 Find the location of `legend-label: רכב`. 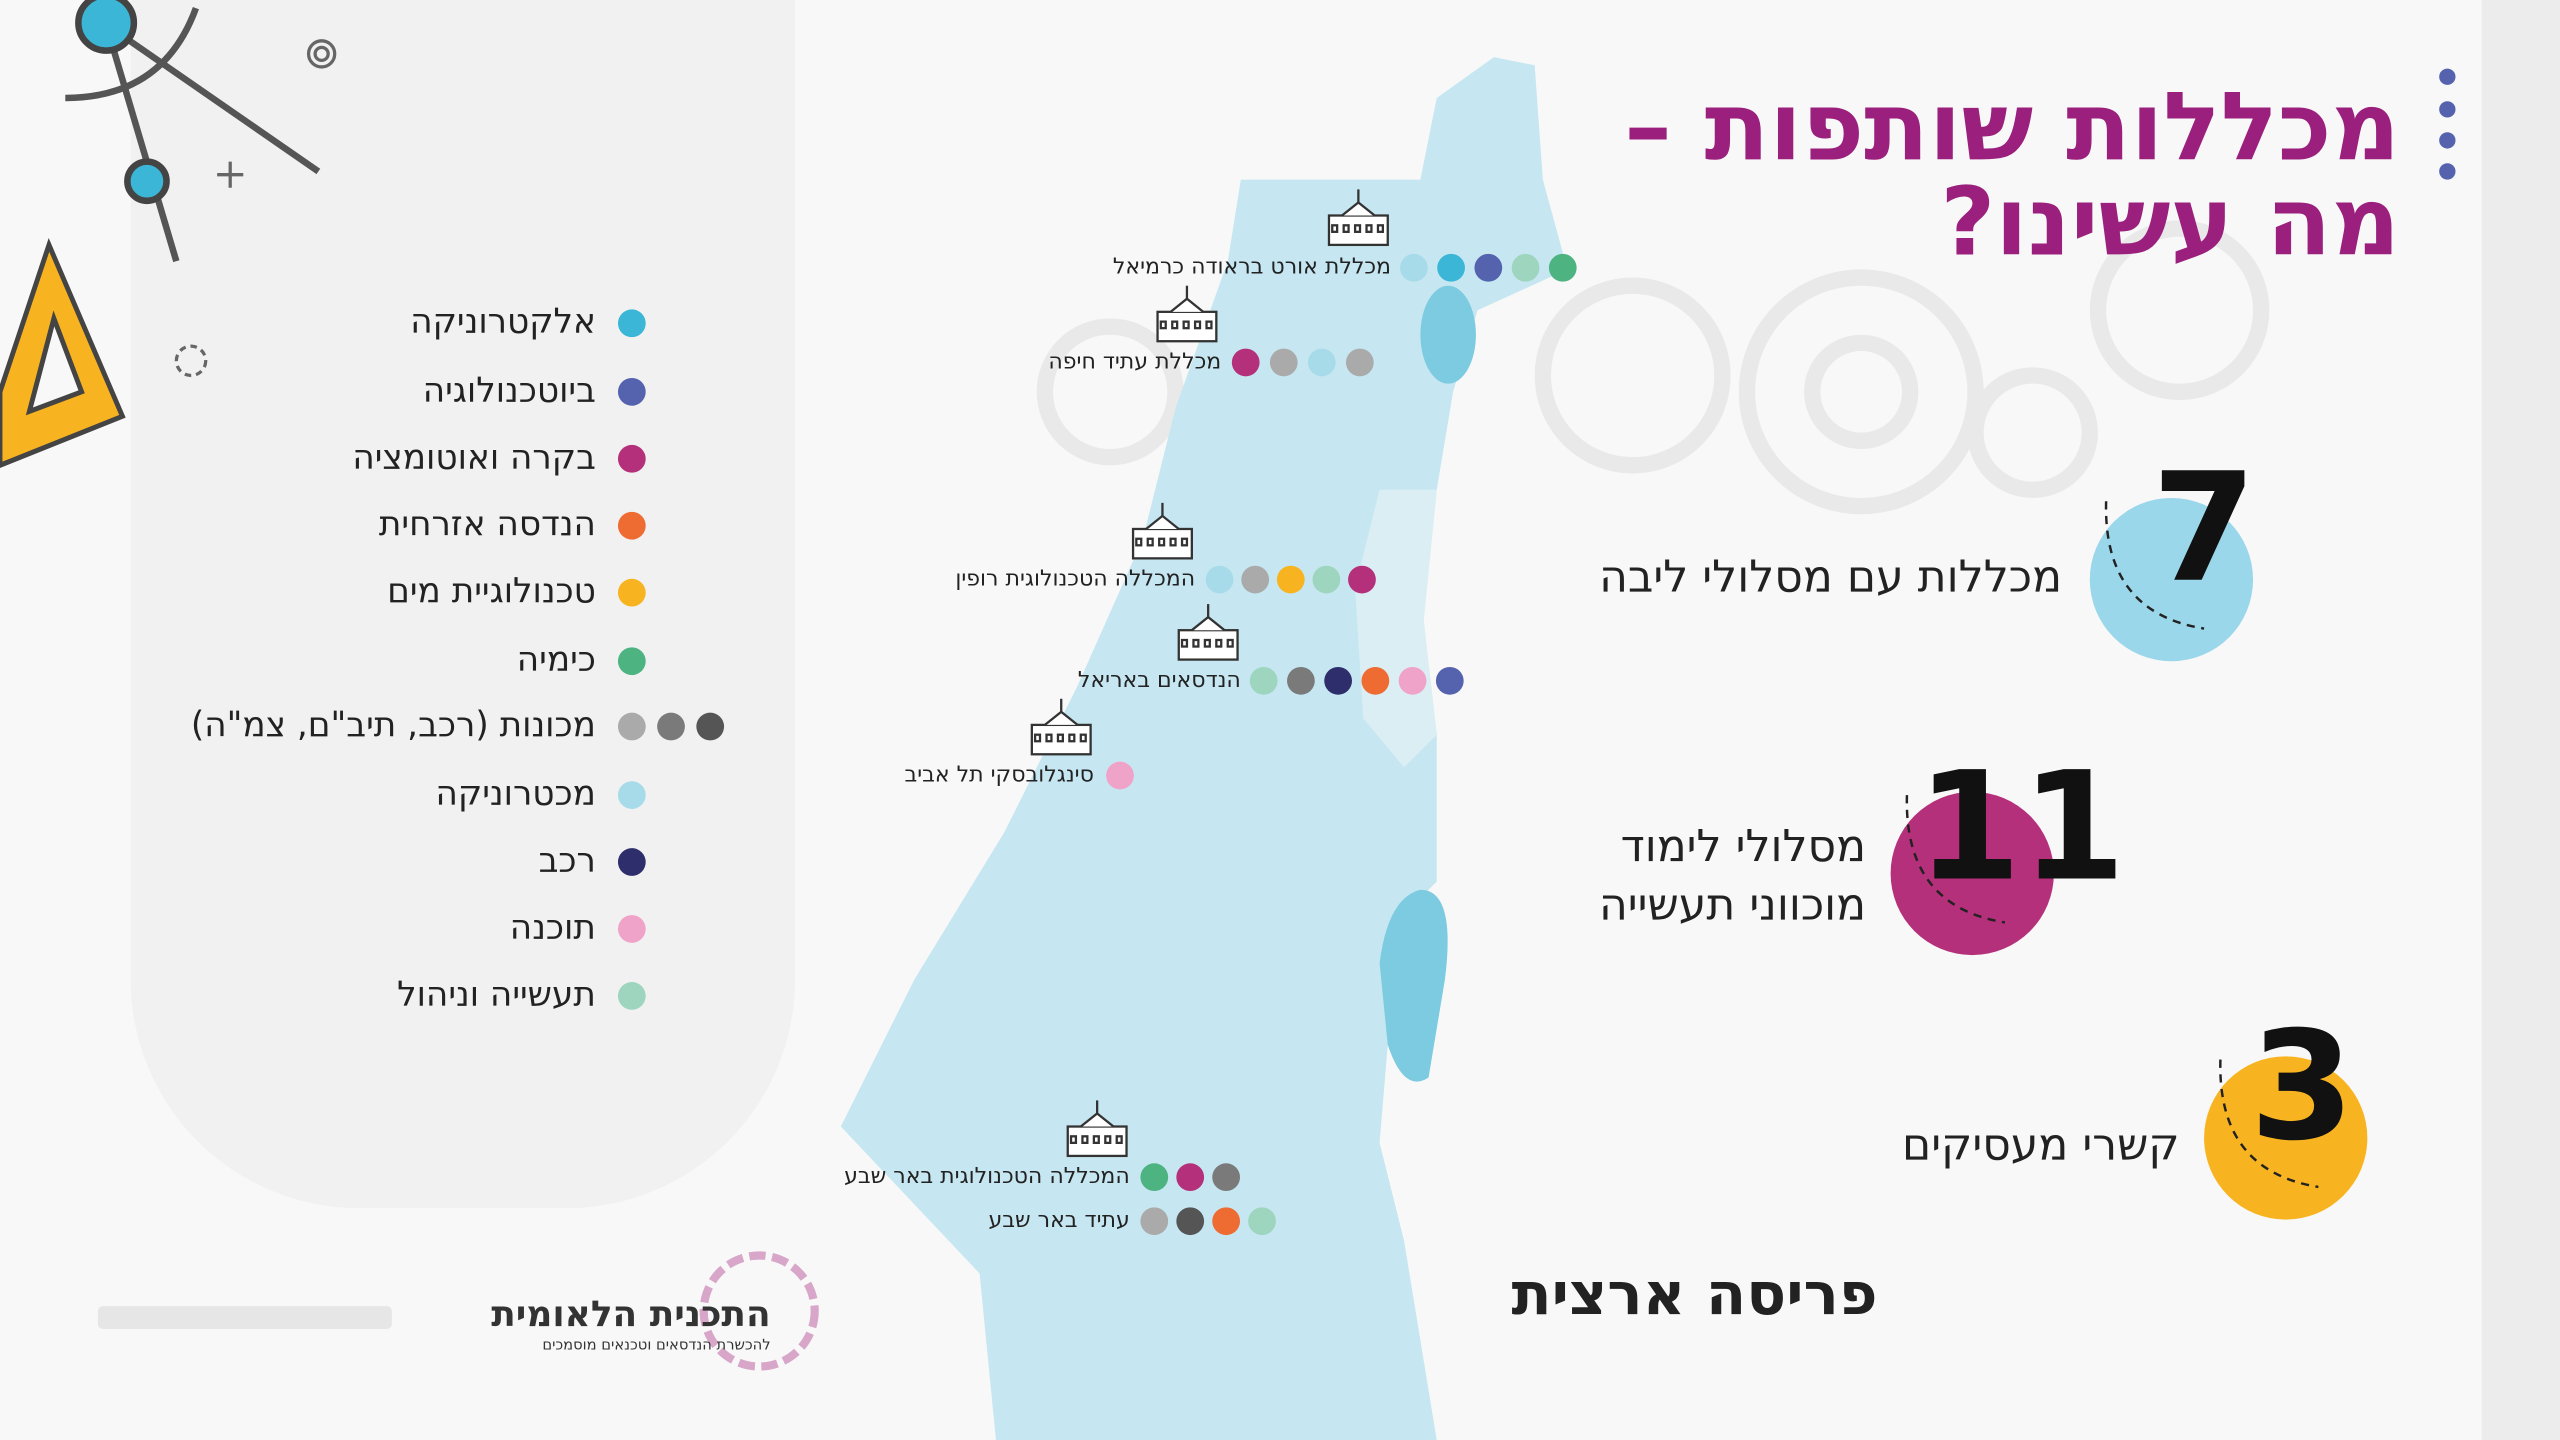

legend-label: רכב is located at coordinates (567, 861).